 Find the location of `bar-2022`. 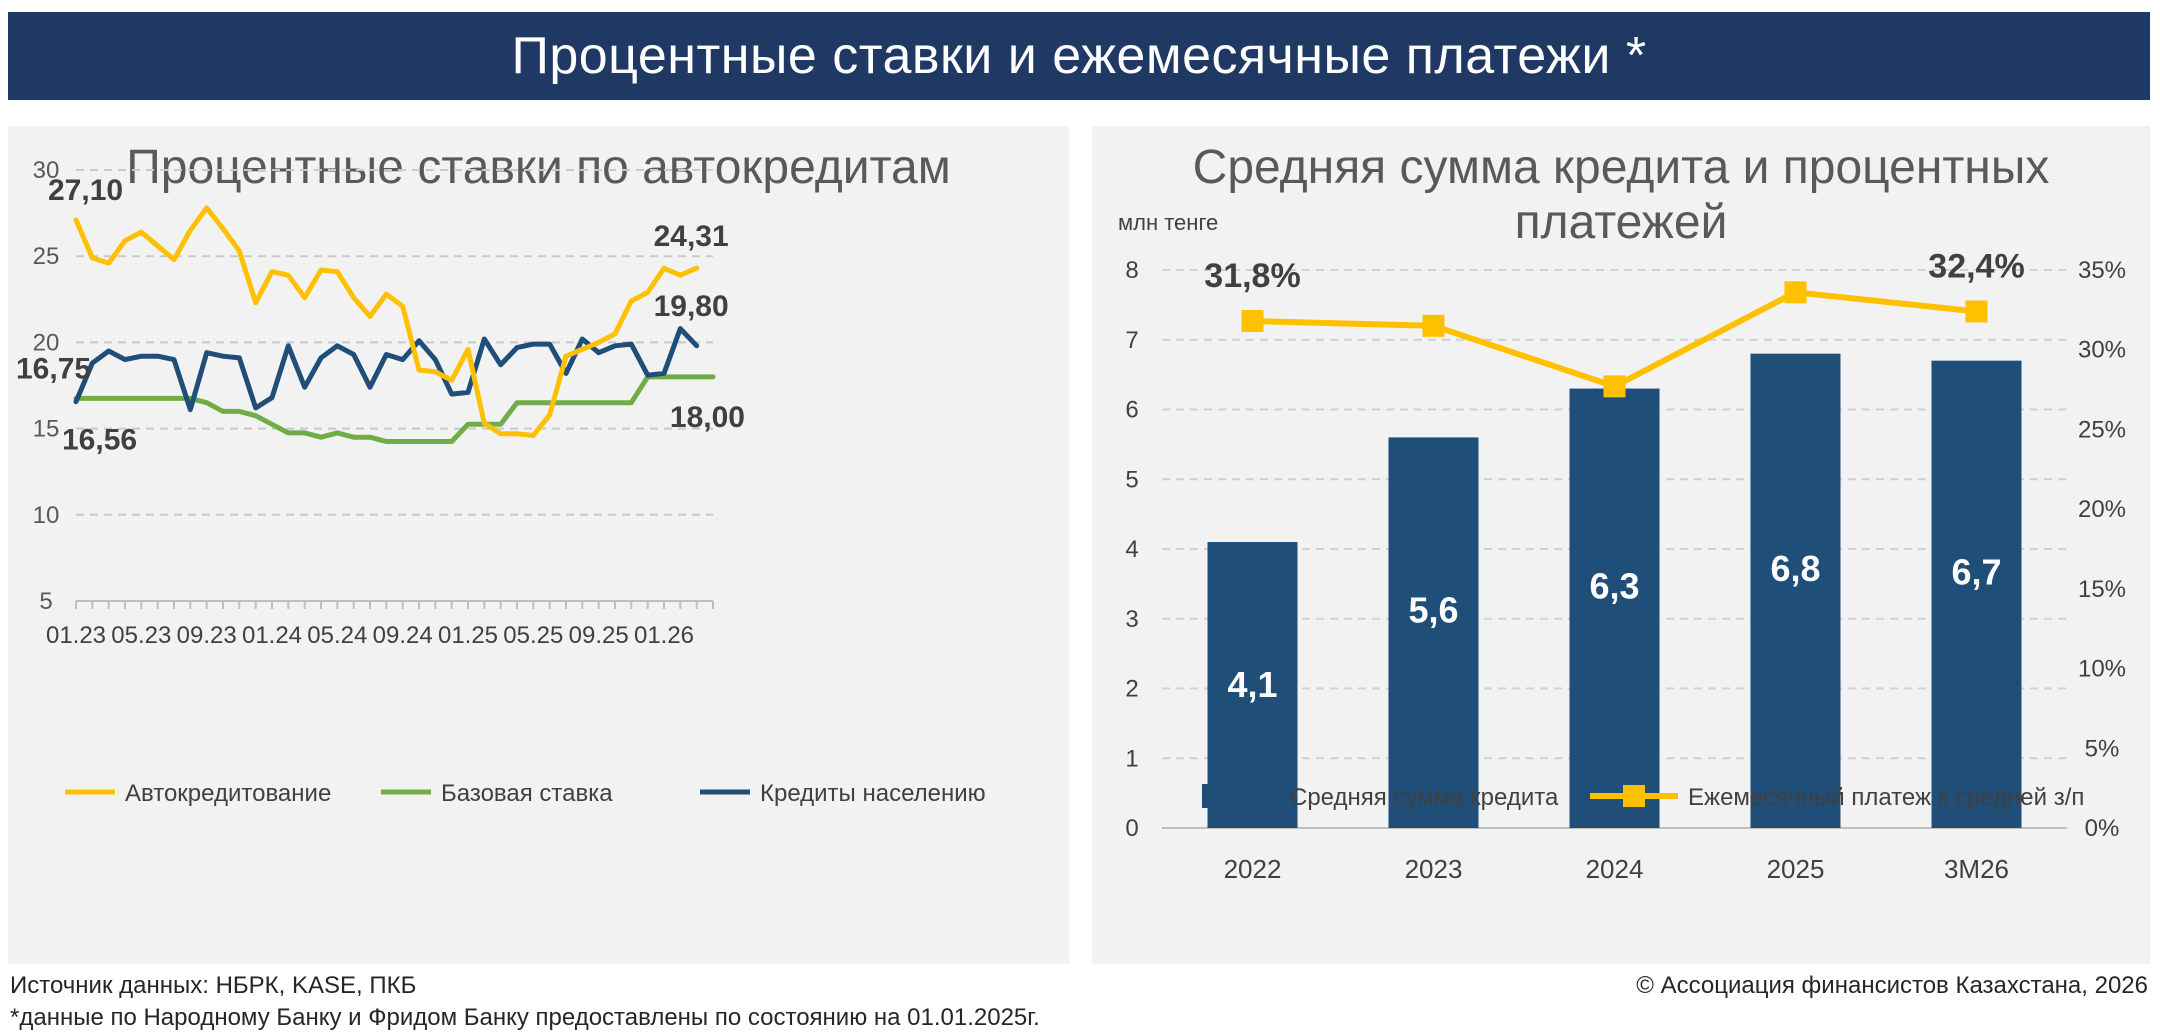

bar-2022 is located at coordinates (1252, 685).